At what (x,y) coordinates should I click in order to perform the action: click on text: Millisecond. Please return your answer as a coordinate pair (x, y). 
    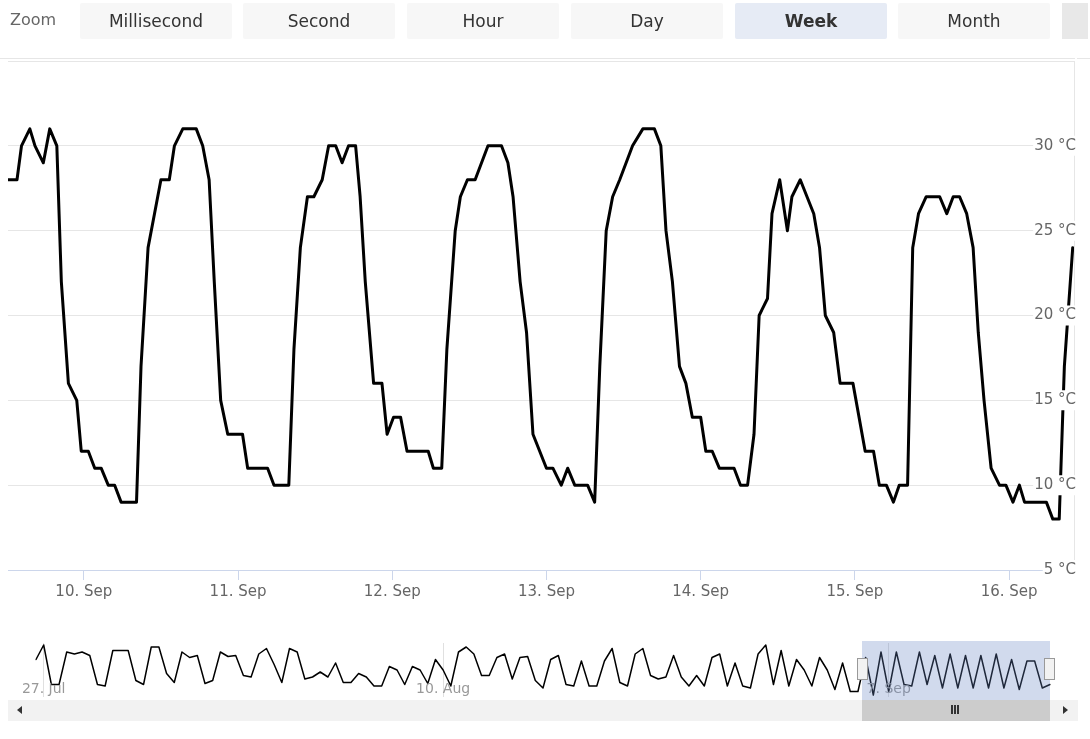
    Looking at the image, I should click on (156, 21).